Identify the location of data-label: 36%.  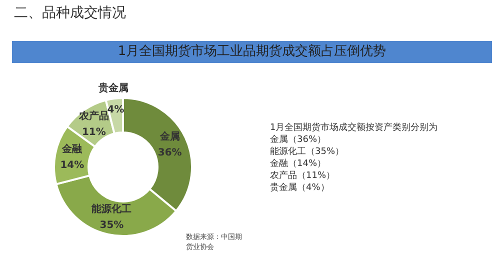
(170, 153).